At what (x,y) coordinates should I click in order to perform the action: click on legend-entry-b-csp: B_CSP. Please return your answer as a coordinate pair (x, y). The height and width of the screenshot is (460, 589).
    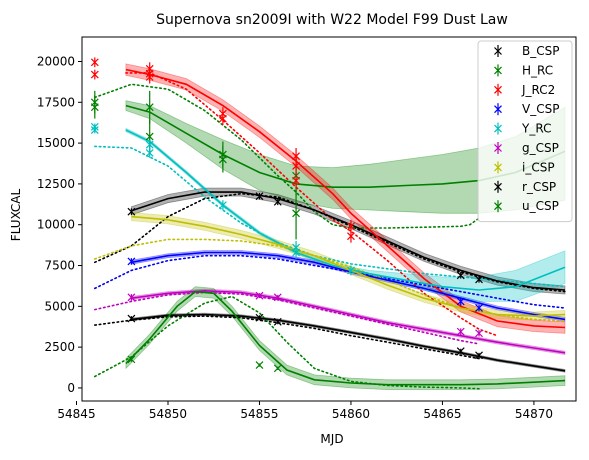
    Looking at the image, I should click on (526, 51).